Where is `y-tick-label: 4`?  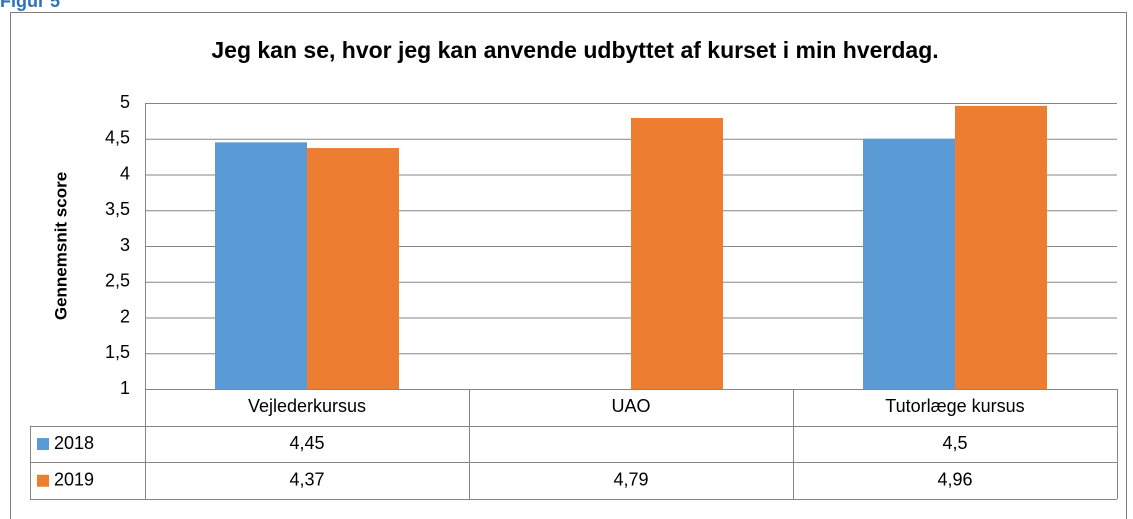
y-tick-label: 4 is located at coordinates (125, 173).